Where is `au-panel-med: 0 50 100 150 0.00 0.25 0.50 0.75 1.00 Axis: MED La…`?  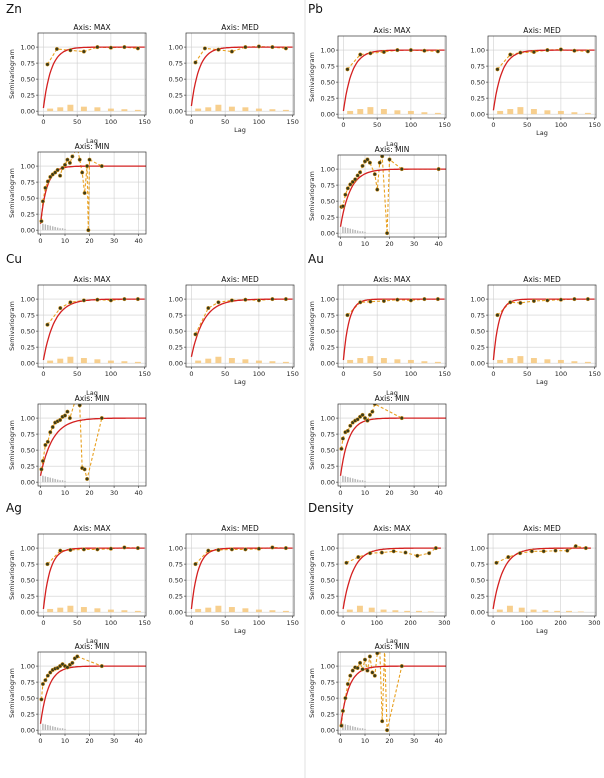
au-panel-med: 0 50 100 150 0.00 0.25 0.50 0.75 1.00 Axis: MED La… is located at coordinates (536, 330).